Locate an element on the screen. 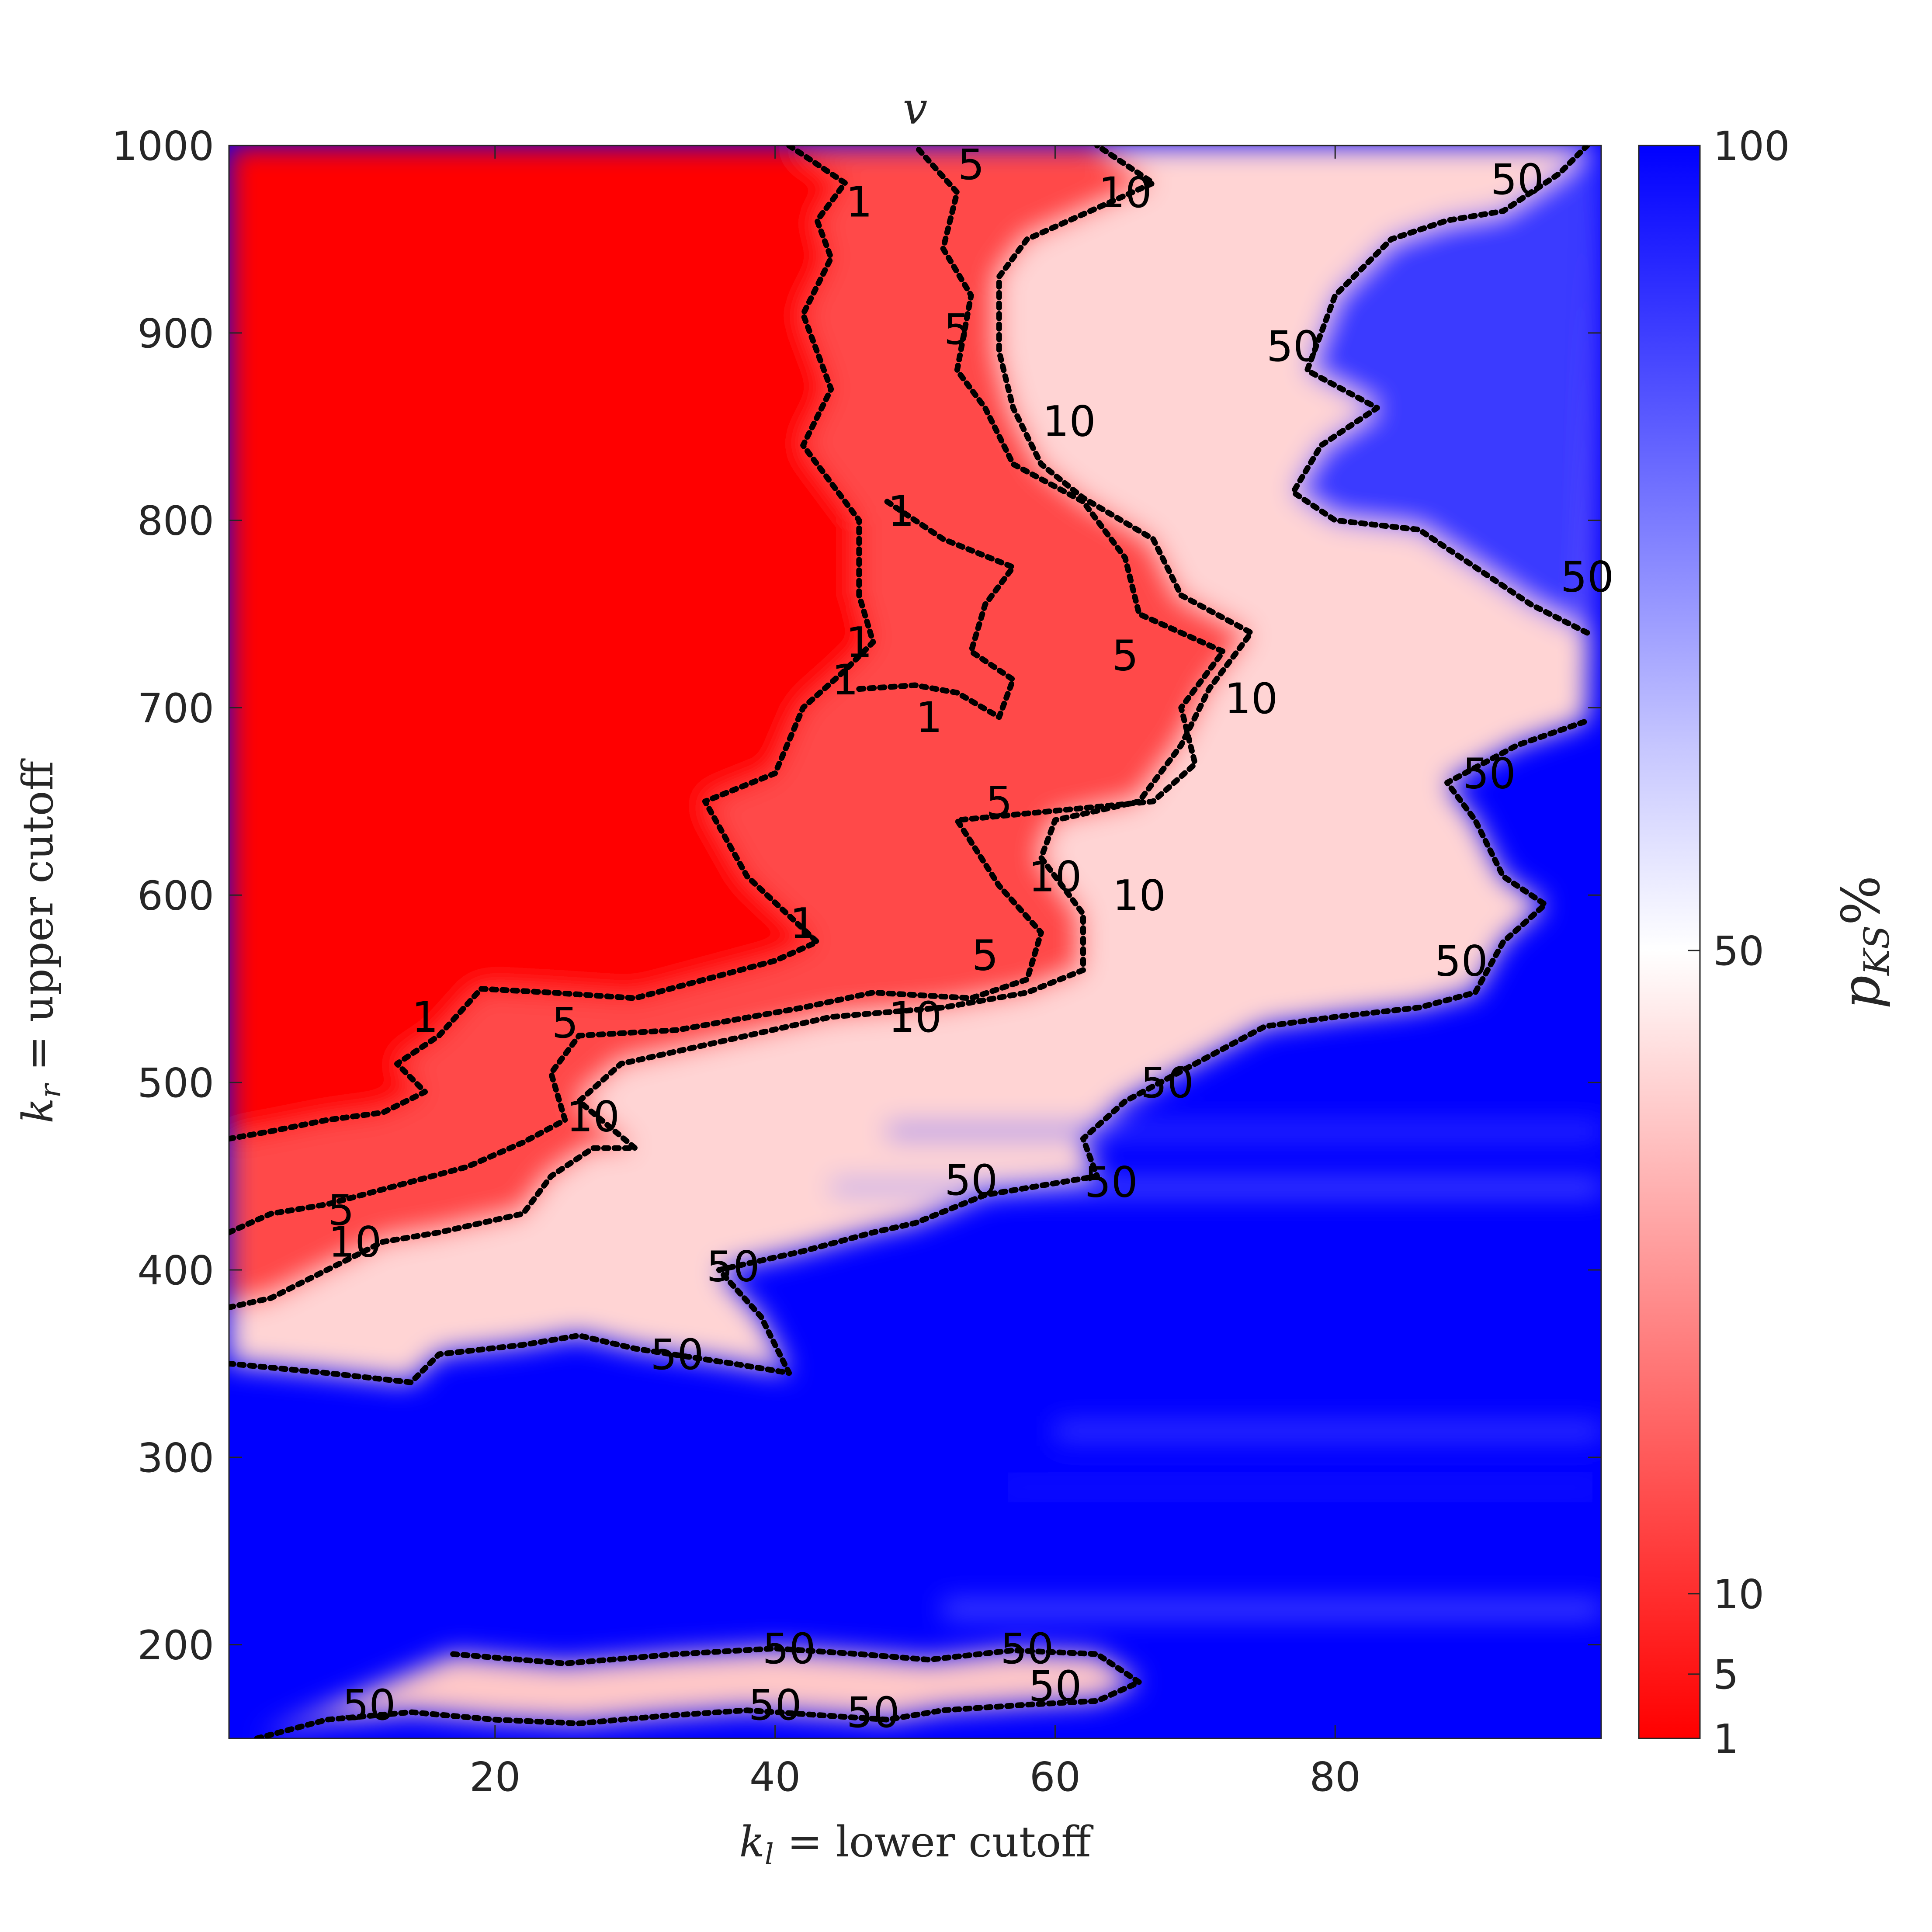 The width and height of the screenshot is (1932, 1932). colorbar-label-var: p is located at coordinates (1861, 992).